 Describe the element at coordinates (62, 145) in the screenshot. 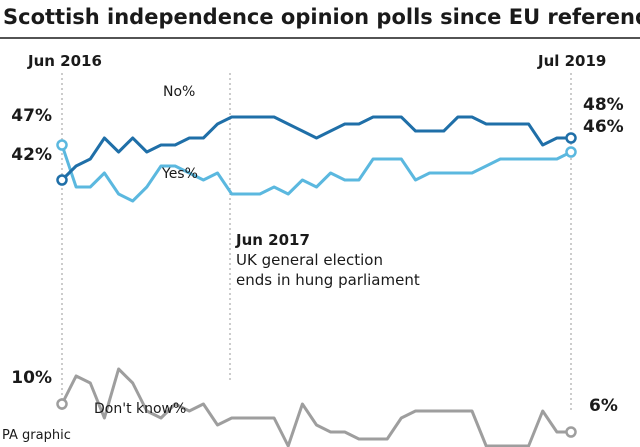

I see `yes-start-marker` at that location.